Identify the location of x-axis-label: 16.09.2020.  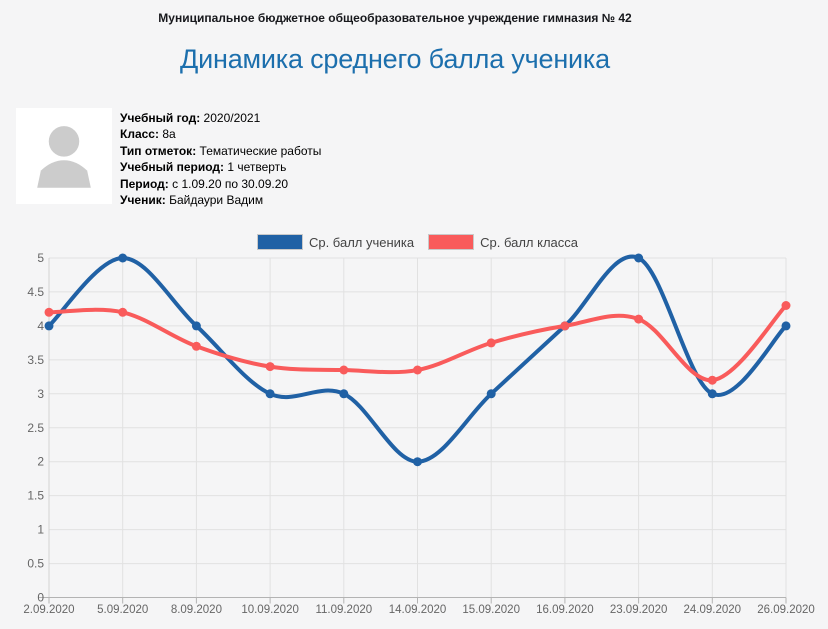
(565, 610).